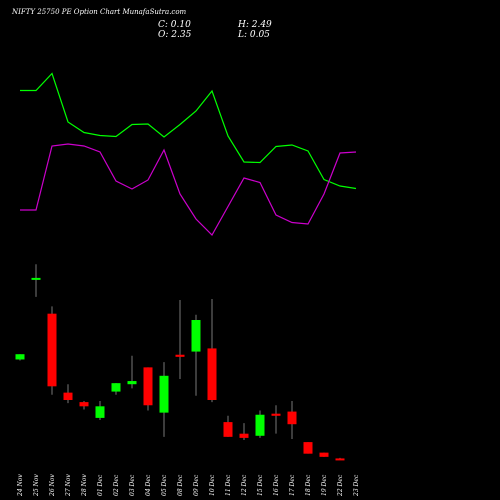  Describe the element at coordinates (260, 485) in the screenshot. I see `x-tick-label: 15 Dec` at that location.